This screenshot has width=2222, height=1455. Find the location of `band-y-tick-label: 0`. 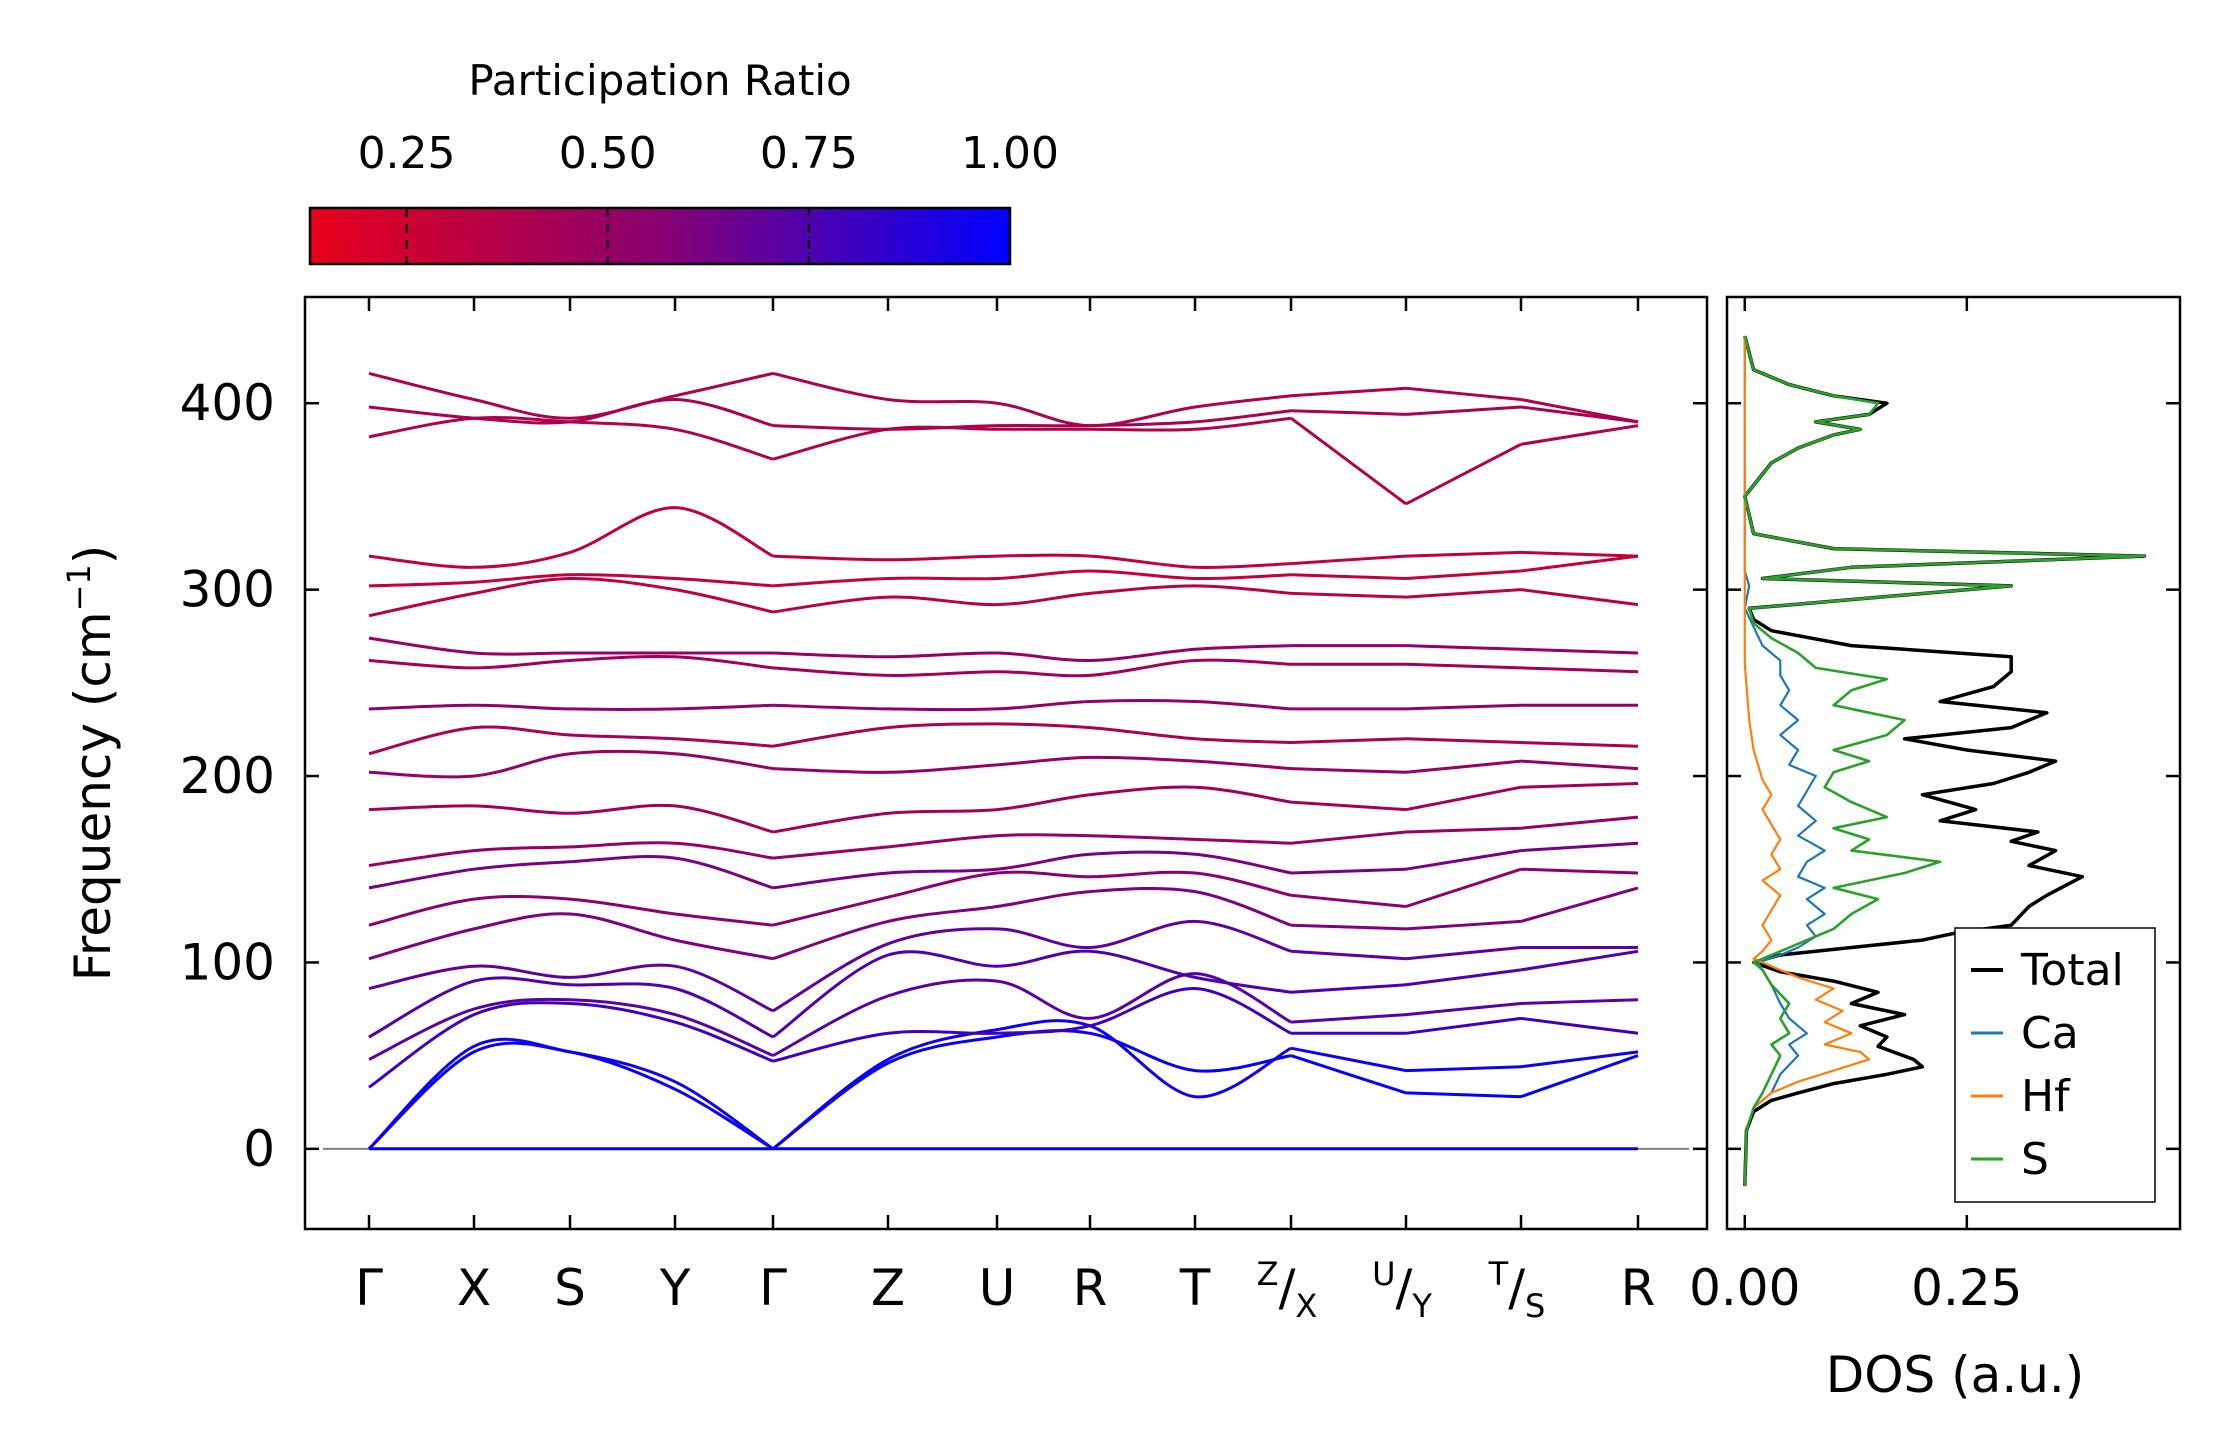

band-y-tick-label: 0 is located at coordinates (259, 1149).